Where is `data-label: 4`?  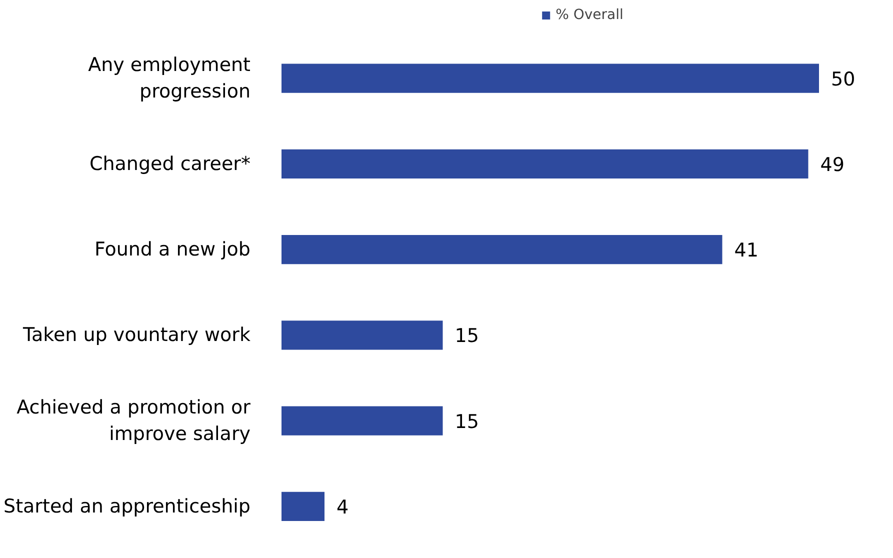 data-label: 4 is located at coordinates (342, 507).